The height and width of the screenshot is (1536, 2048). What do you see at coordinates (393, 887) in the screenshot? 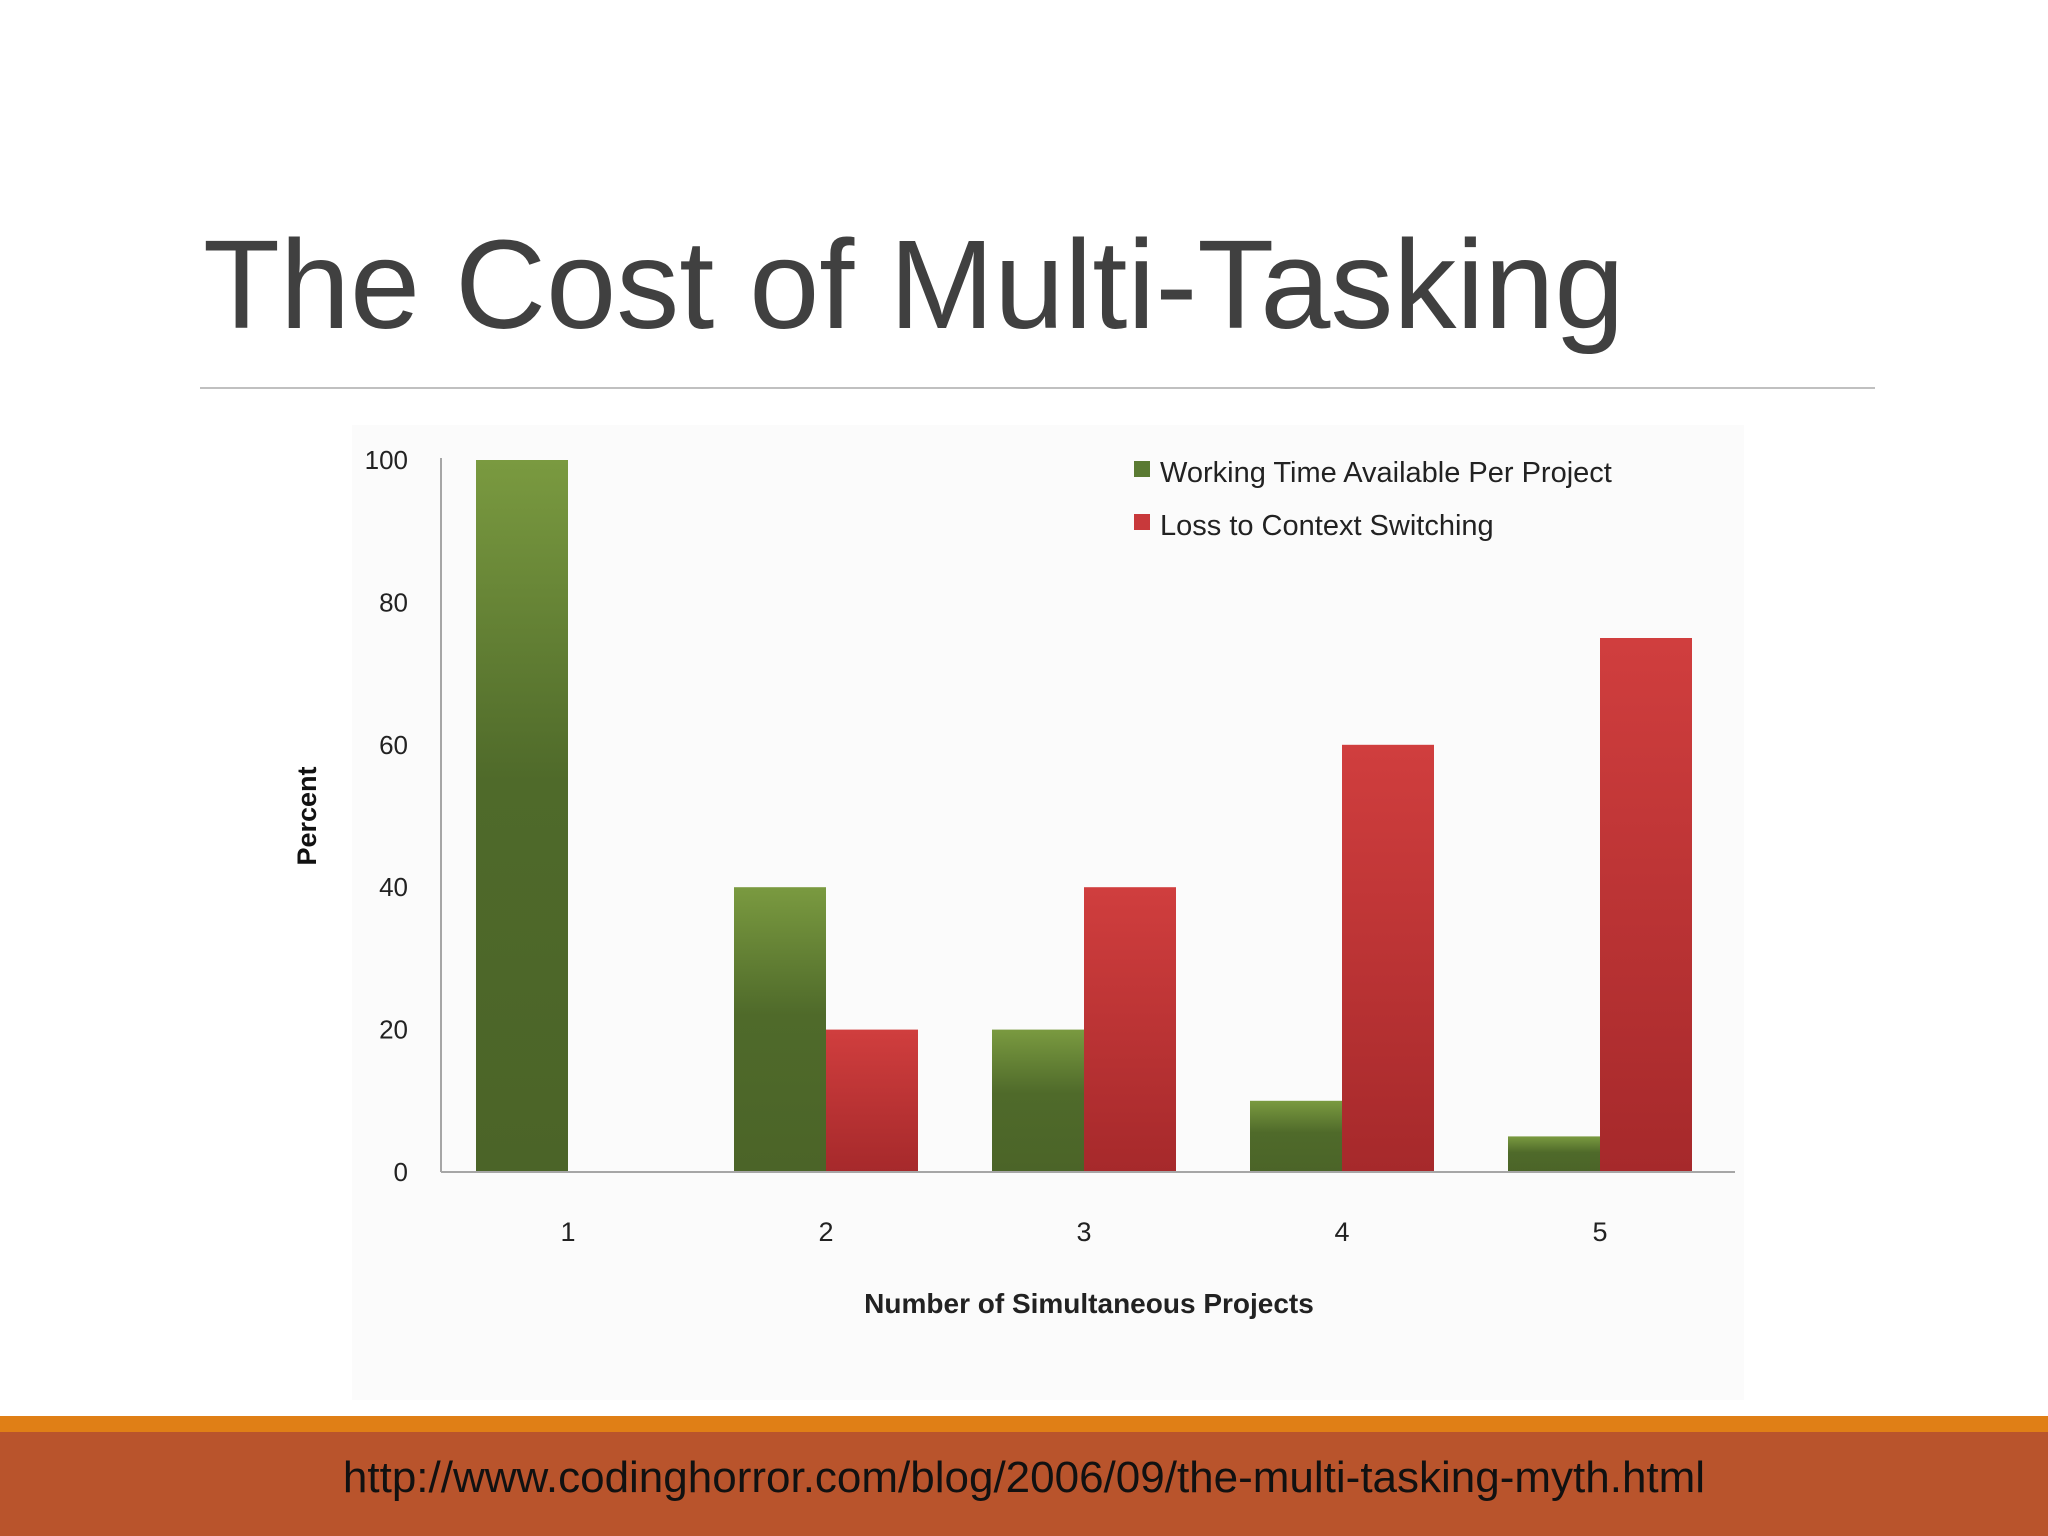
I see `y-tick-label-40: 40` at bounding box center [393, 887].